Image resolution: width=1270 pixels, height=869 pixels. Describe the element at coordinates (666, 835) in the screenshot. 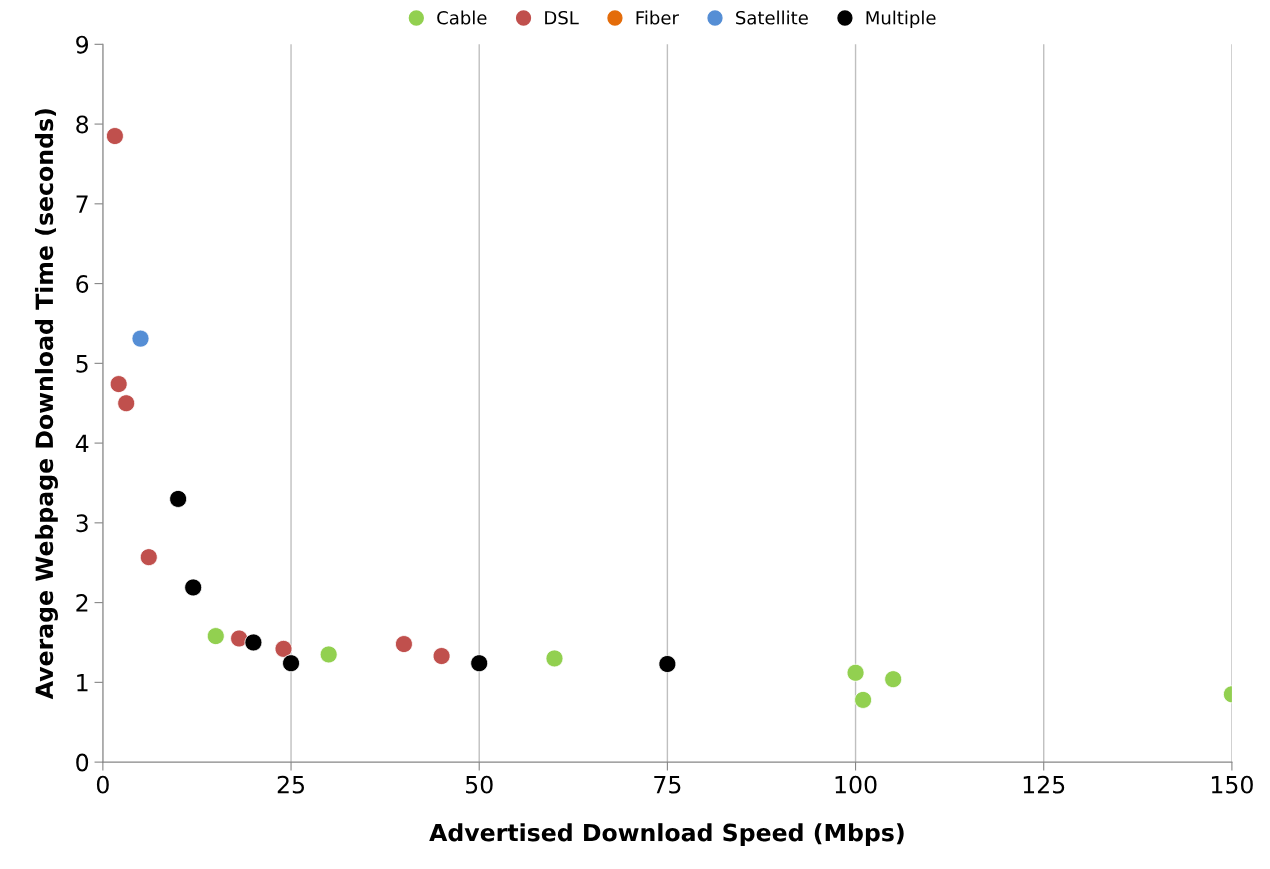

I see `x-axis-title: Advertised Download Speed (Mbps)` at that location.